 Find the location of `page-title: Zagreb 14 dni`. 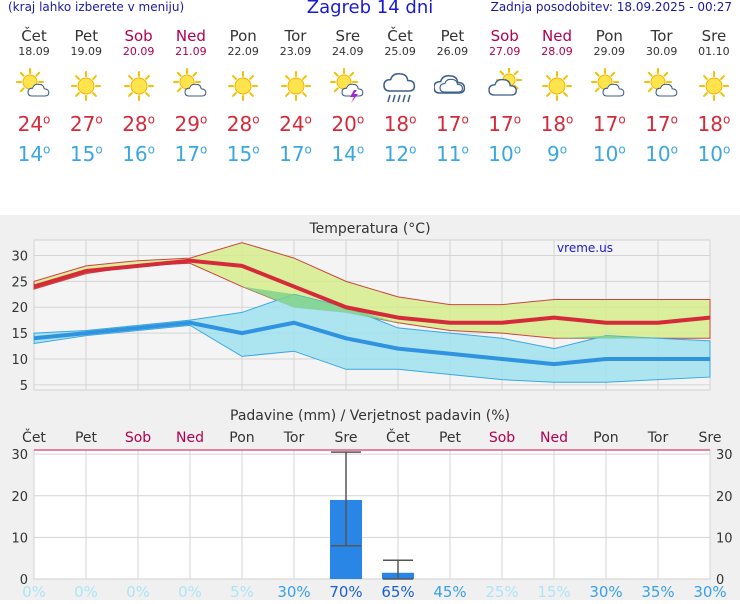

page-title: Zagreb 14 dni is located at coordinates (370, 9).